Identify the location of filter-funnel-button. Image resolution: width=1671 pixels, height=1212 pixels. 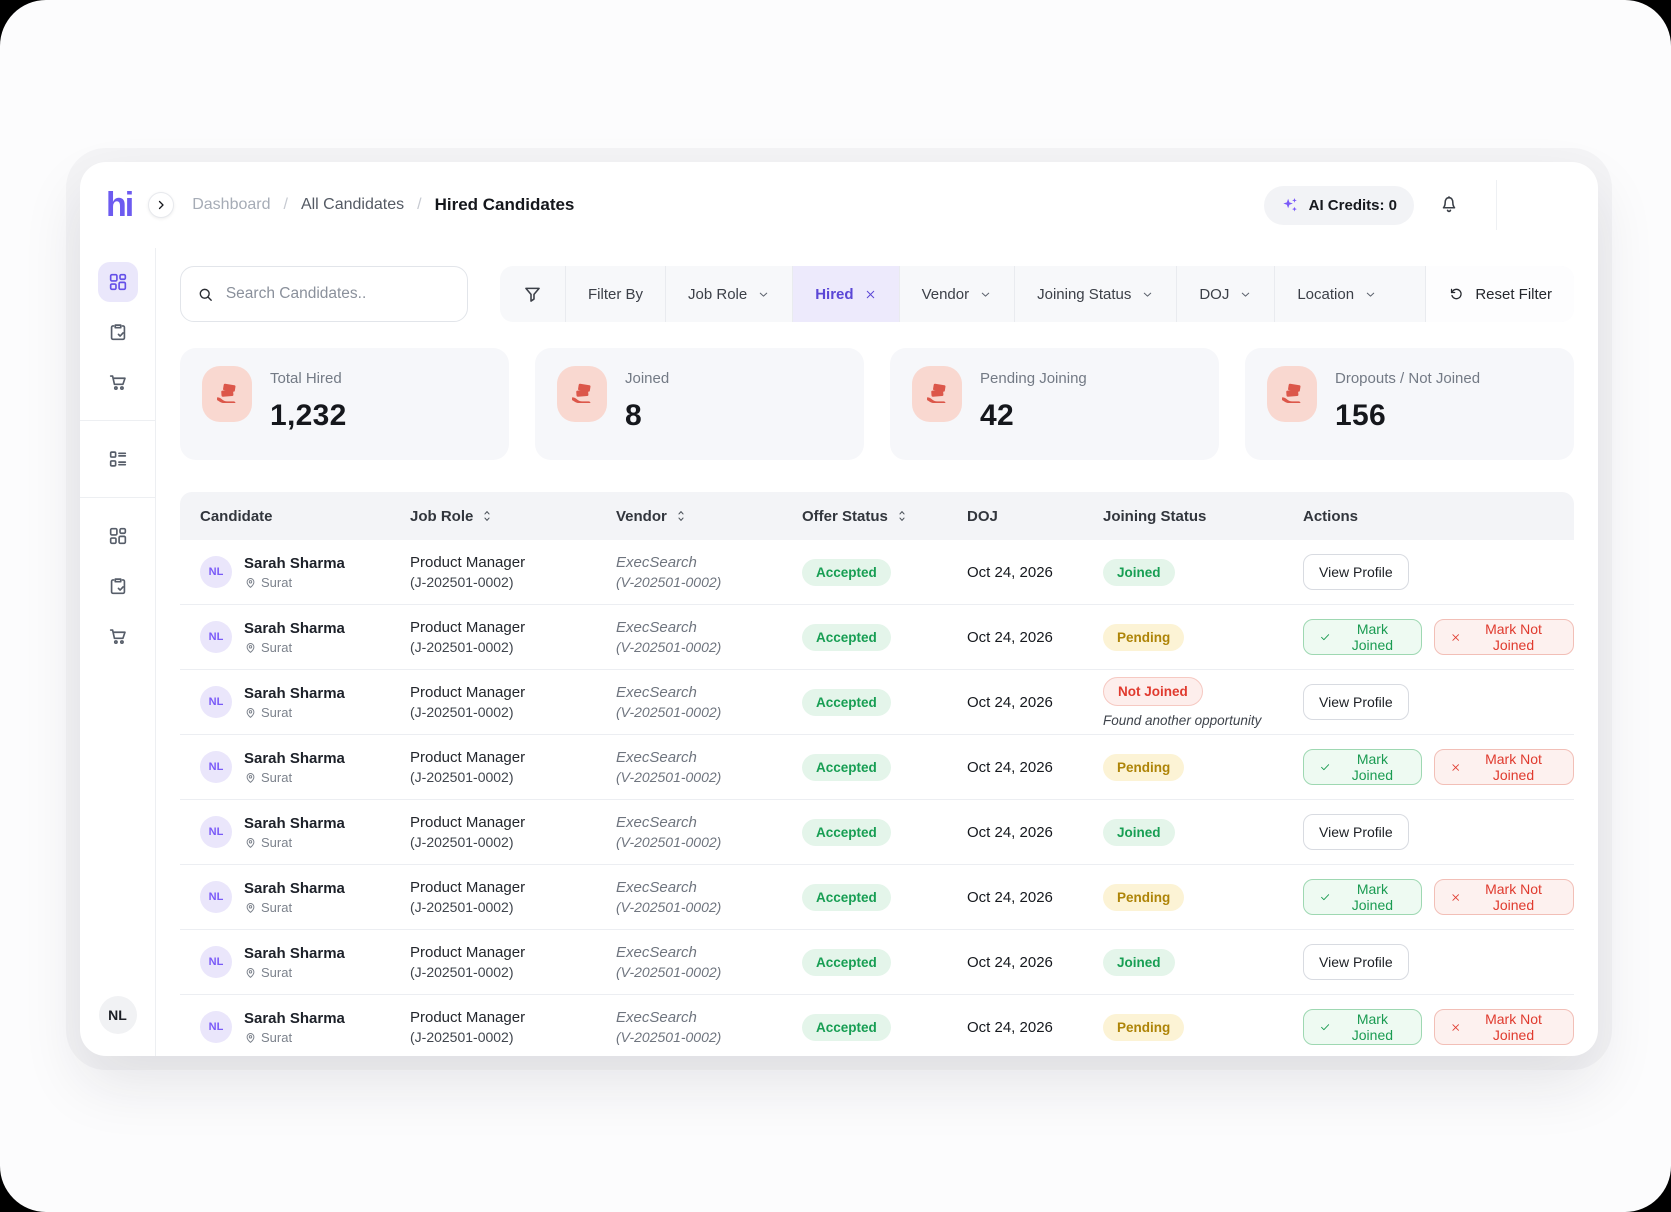
(532, 294).